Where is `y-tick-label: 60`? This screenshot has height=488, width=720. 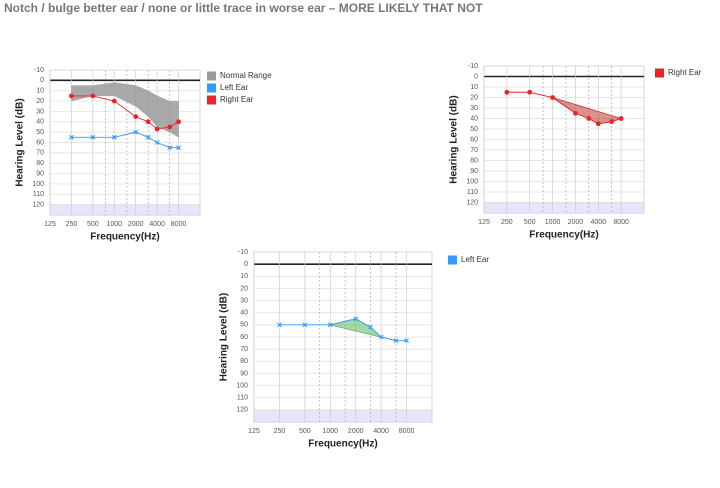
y-tick-label: 60 is located at coordinates (40, 142).